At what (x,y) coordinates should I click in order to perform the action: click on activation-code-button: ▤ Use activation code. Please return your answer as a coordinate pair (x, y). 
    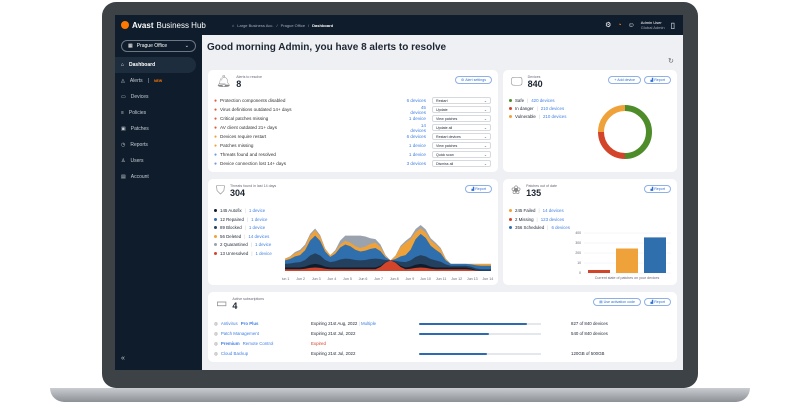
    Looking at the image, I should click on (617, 302).